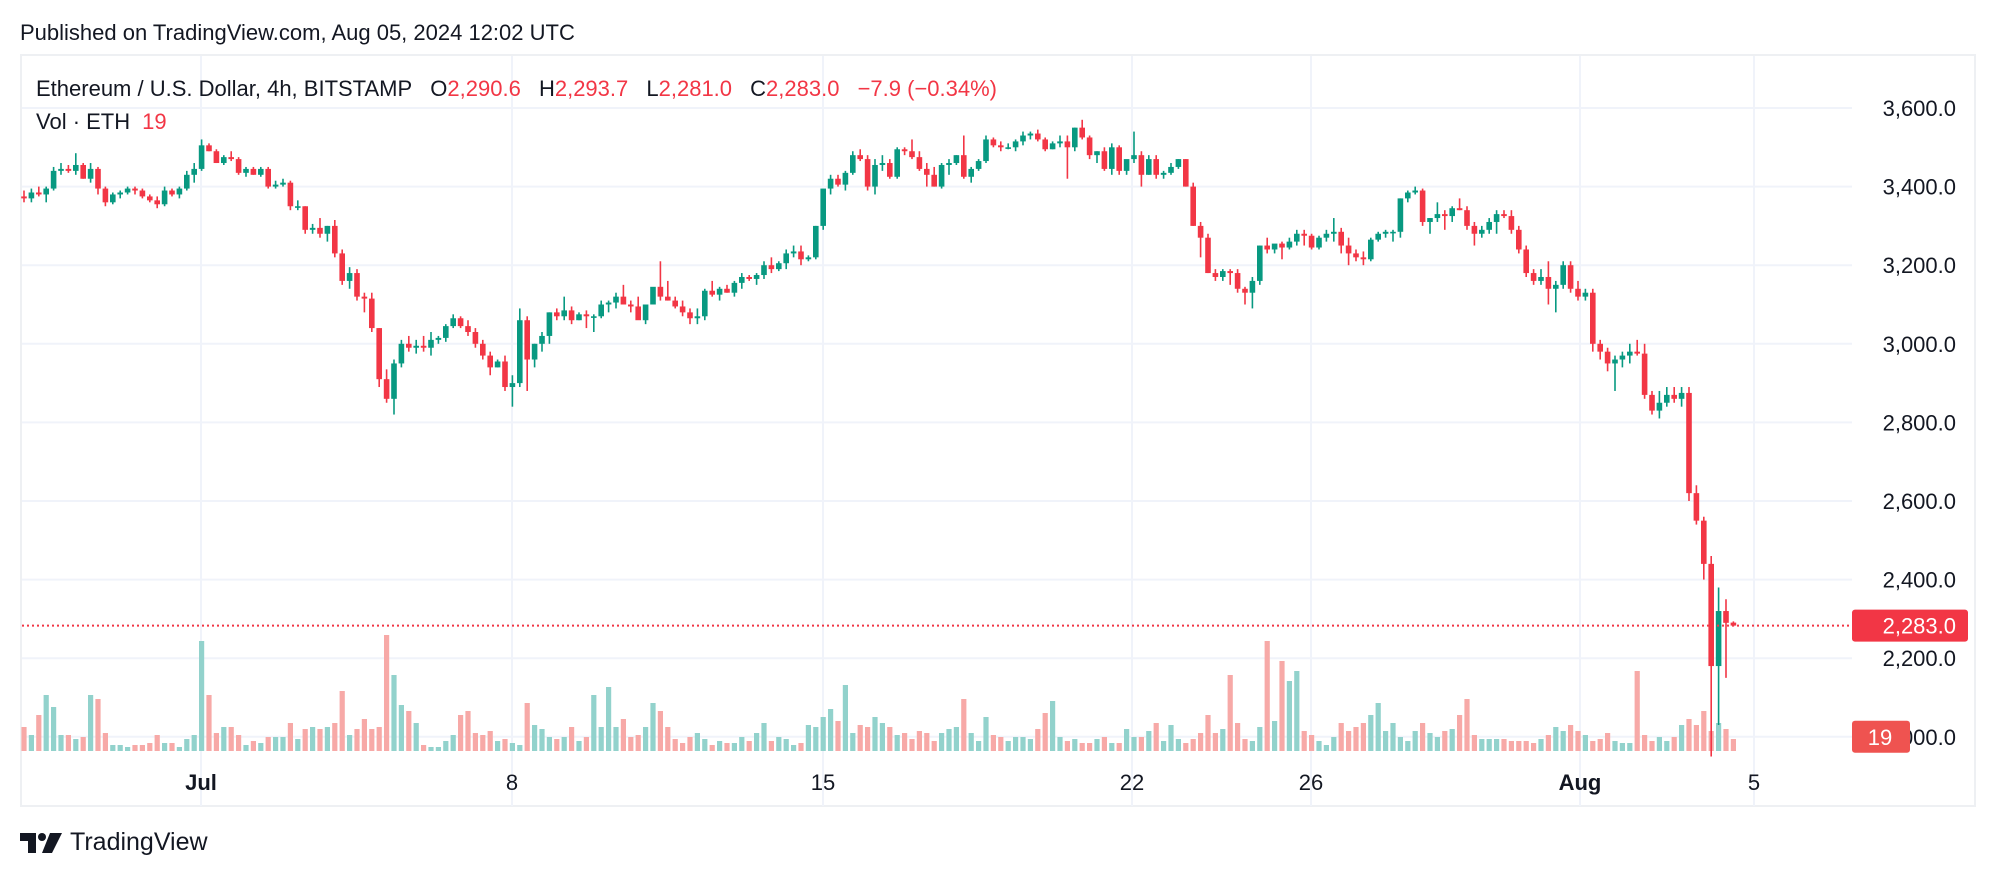 The width and height of the screenshot is (1996, 878). I want to click on svg-text: Aug, so click(1580, 782).